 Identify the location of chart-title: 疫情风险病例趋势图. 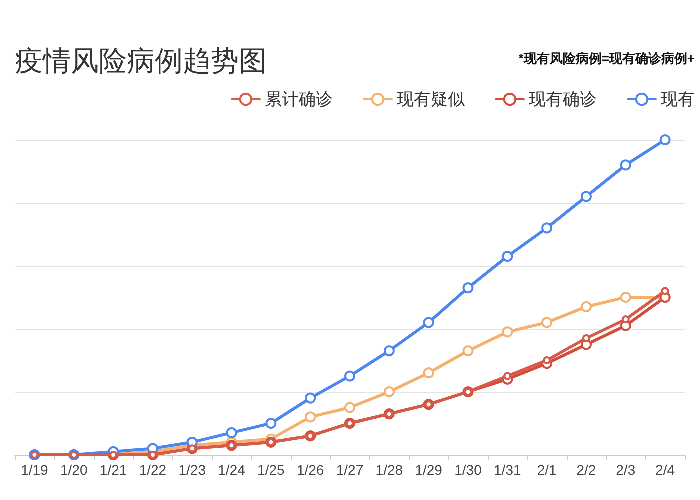
(141, 61).